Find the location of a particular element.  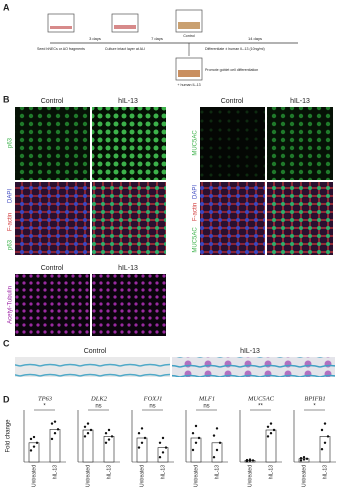

gene-title: MUC5AC is located at coordinates (261, 398).